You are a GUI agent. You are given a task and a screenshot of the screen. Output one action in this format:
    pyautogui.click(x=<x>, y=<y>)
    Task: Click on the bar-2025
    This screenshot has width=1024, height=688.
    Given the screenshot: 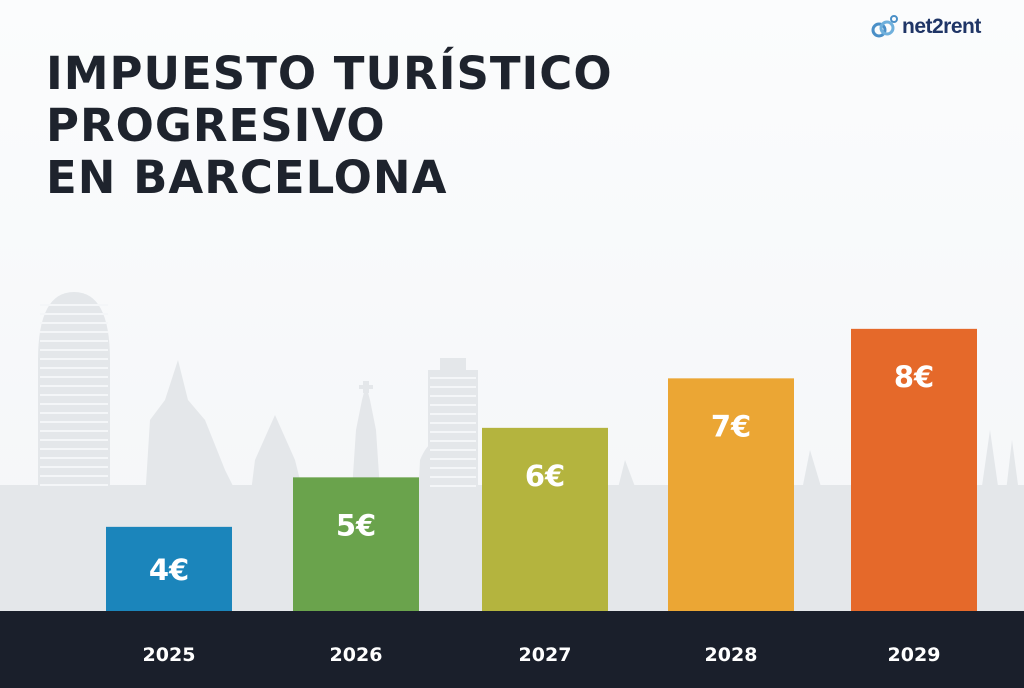 What is the action you would take?
    pyautogui.click(x=169, y=568)
    